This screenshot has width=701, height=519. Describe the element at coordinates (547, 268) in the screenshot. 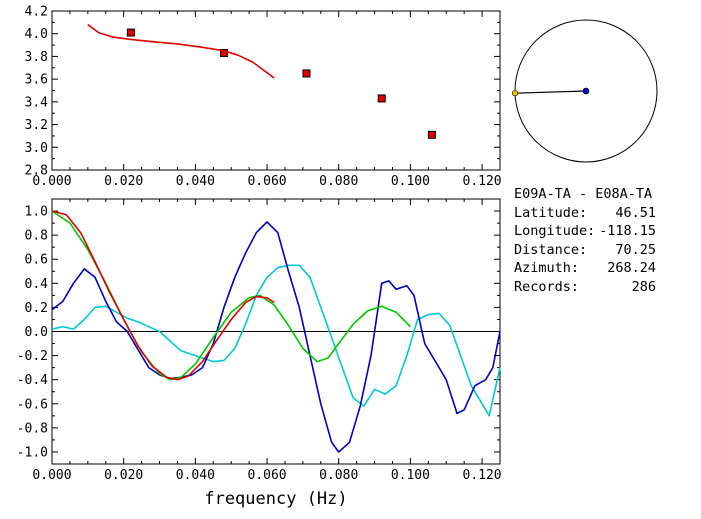

I see `azimuth-label: Azimuth:` at that location.